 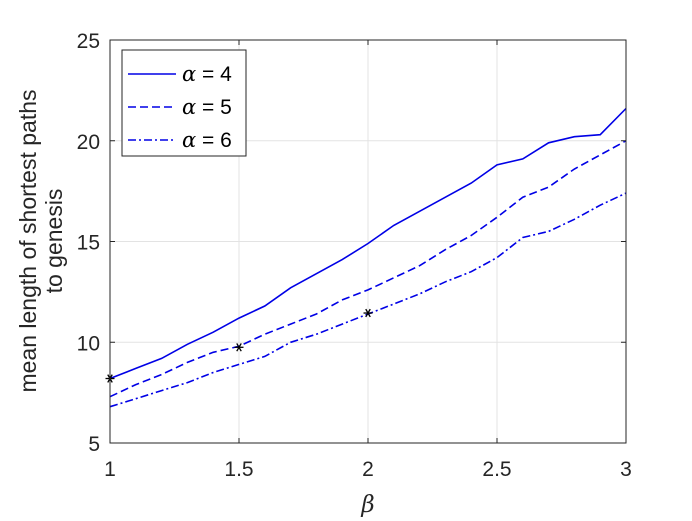 What do you see at coordinates (207, 107) in the screenshot?
I see `legend-label-2: α = 5` at bounding box center [207, 107].